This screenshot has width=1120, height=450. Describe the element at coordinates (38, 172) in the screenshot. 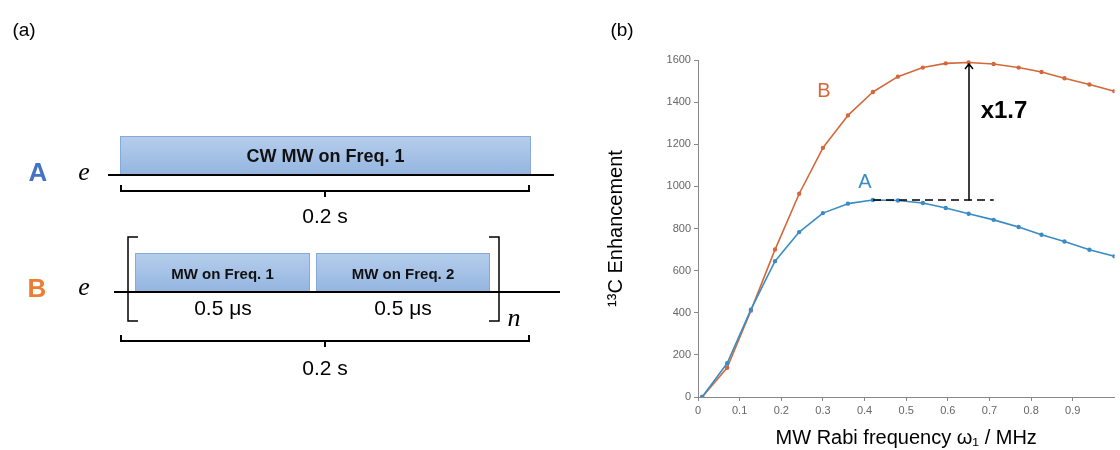

I see `text: A` at that location.